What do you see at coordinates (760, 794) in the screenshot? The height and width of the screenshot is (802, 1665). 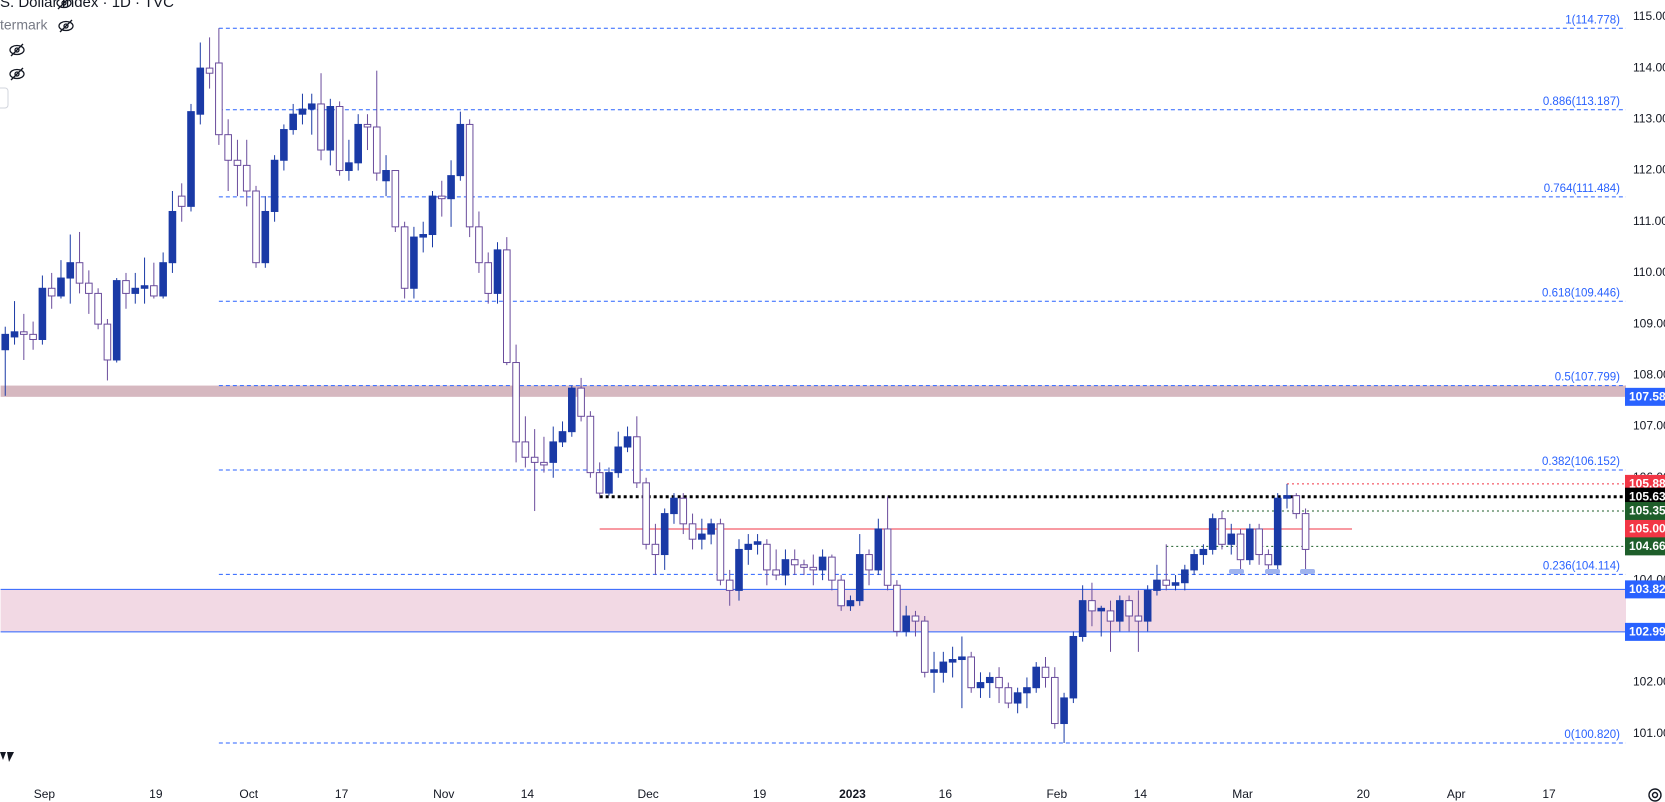 I see `x-tick-label: 19` at bounding box center [760, 794].